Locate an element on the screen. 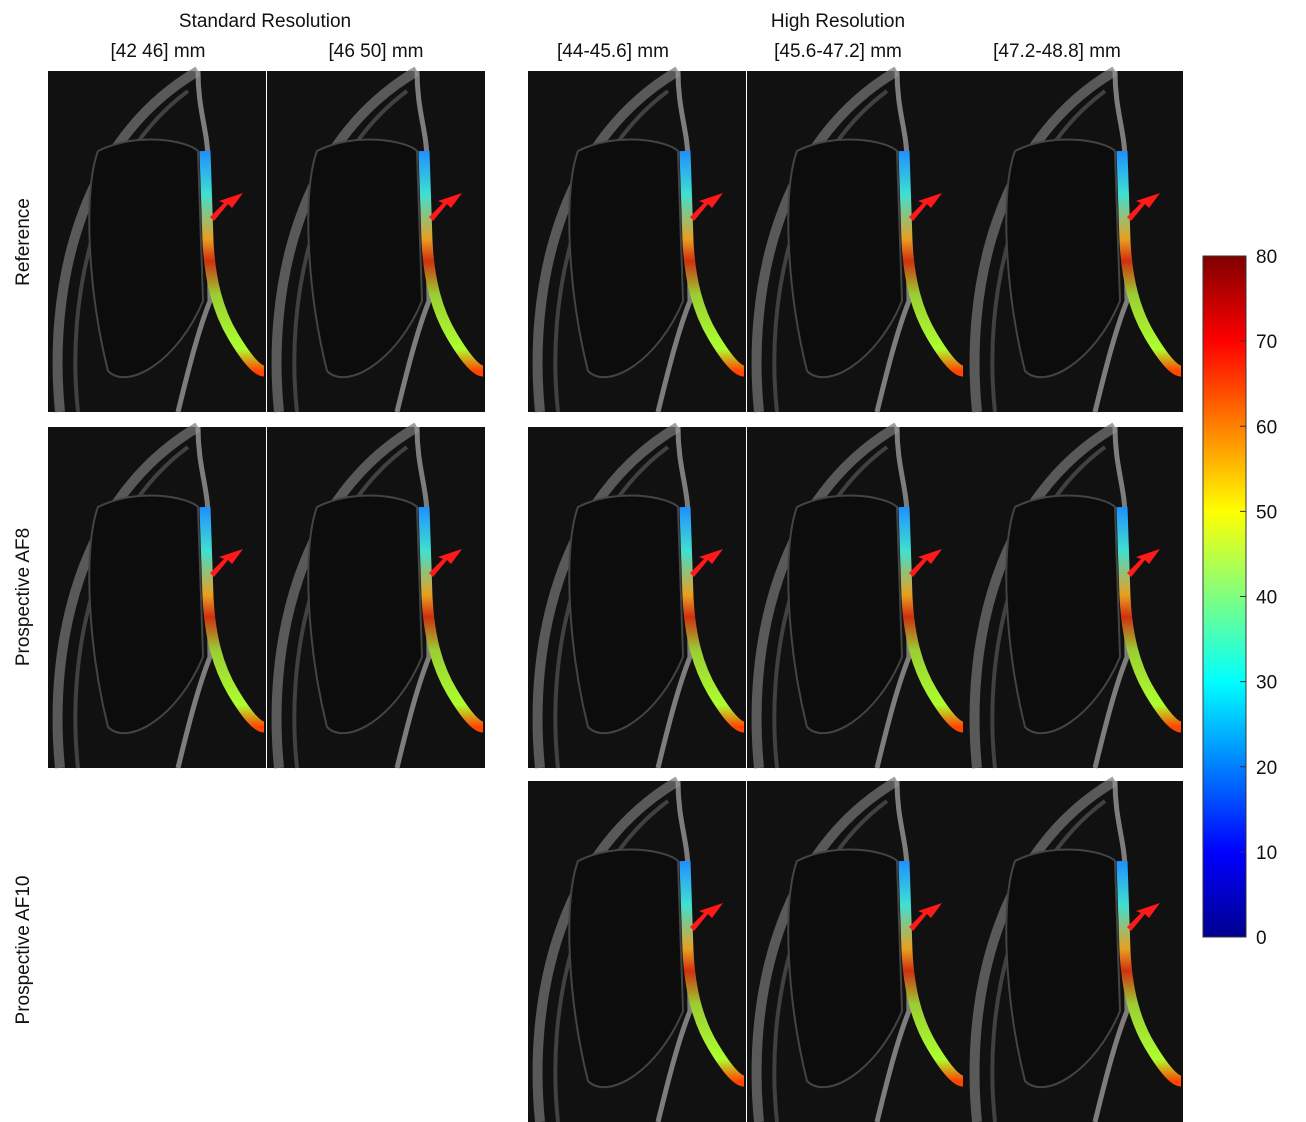  row-label: Reference is located at coordinates (23, 242).